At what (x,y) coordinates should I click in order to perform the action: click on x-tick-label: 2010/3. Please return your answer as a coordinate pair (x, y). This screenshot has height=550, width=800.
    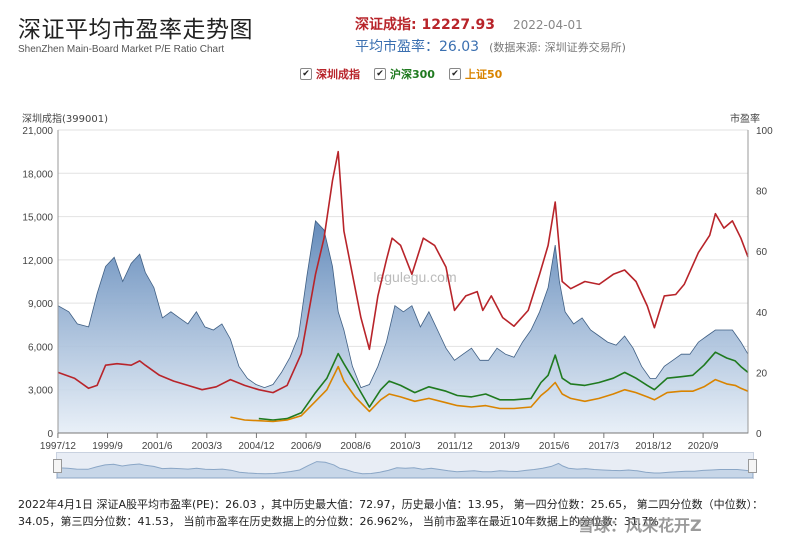
    Looking at the image, I should click on (405, 445).